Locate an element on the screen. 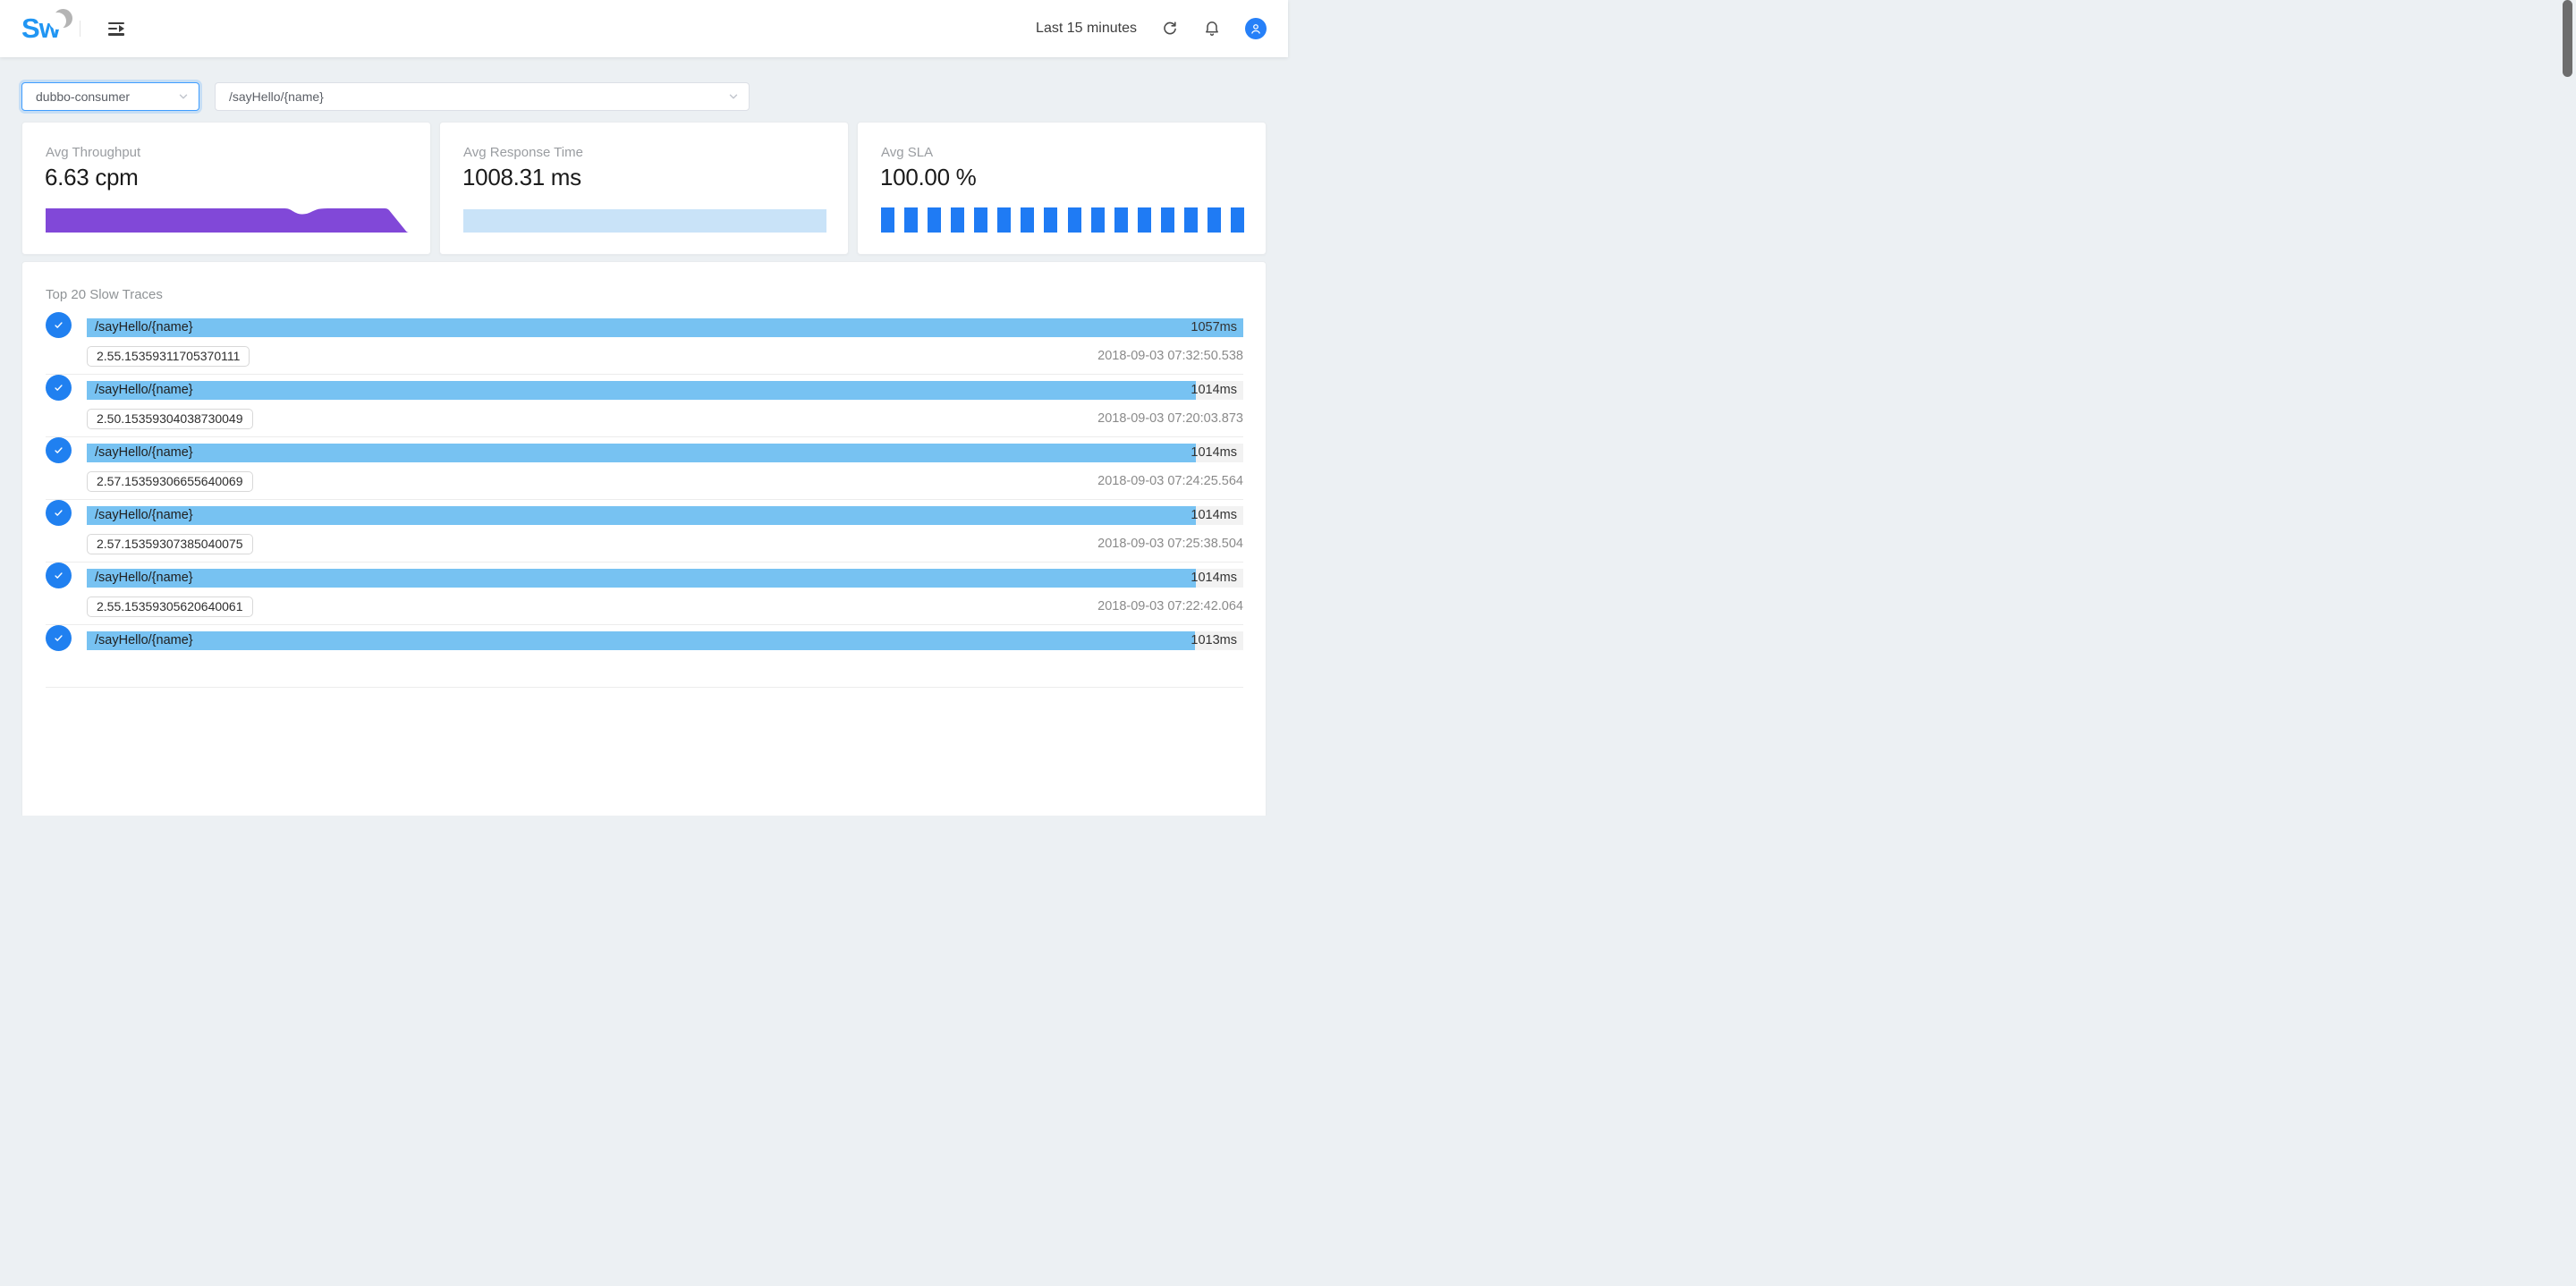 This screenshot has width=2576, height=1286. card-avg-sla: Avg SLA 100.00 % is located at coordinates (1062, 188).